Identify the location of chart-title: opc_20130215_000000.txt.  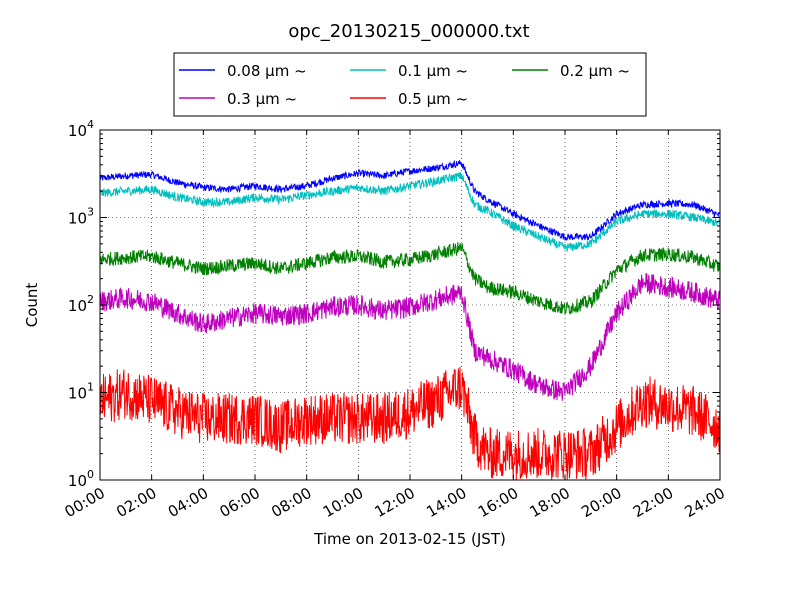
(408, 31).